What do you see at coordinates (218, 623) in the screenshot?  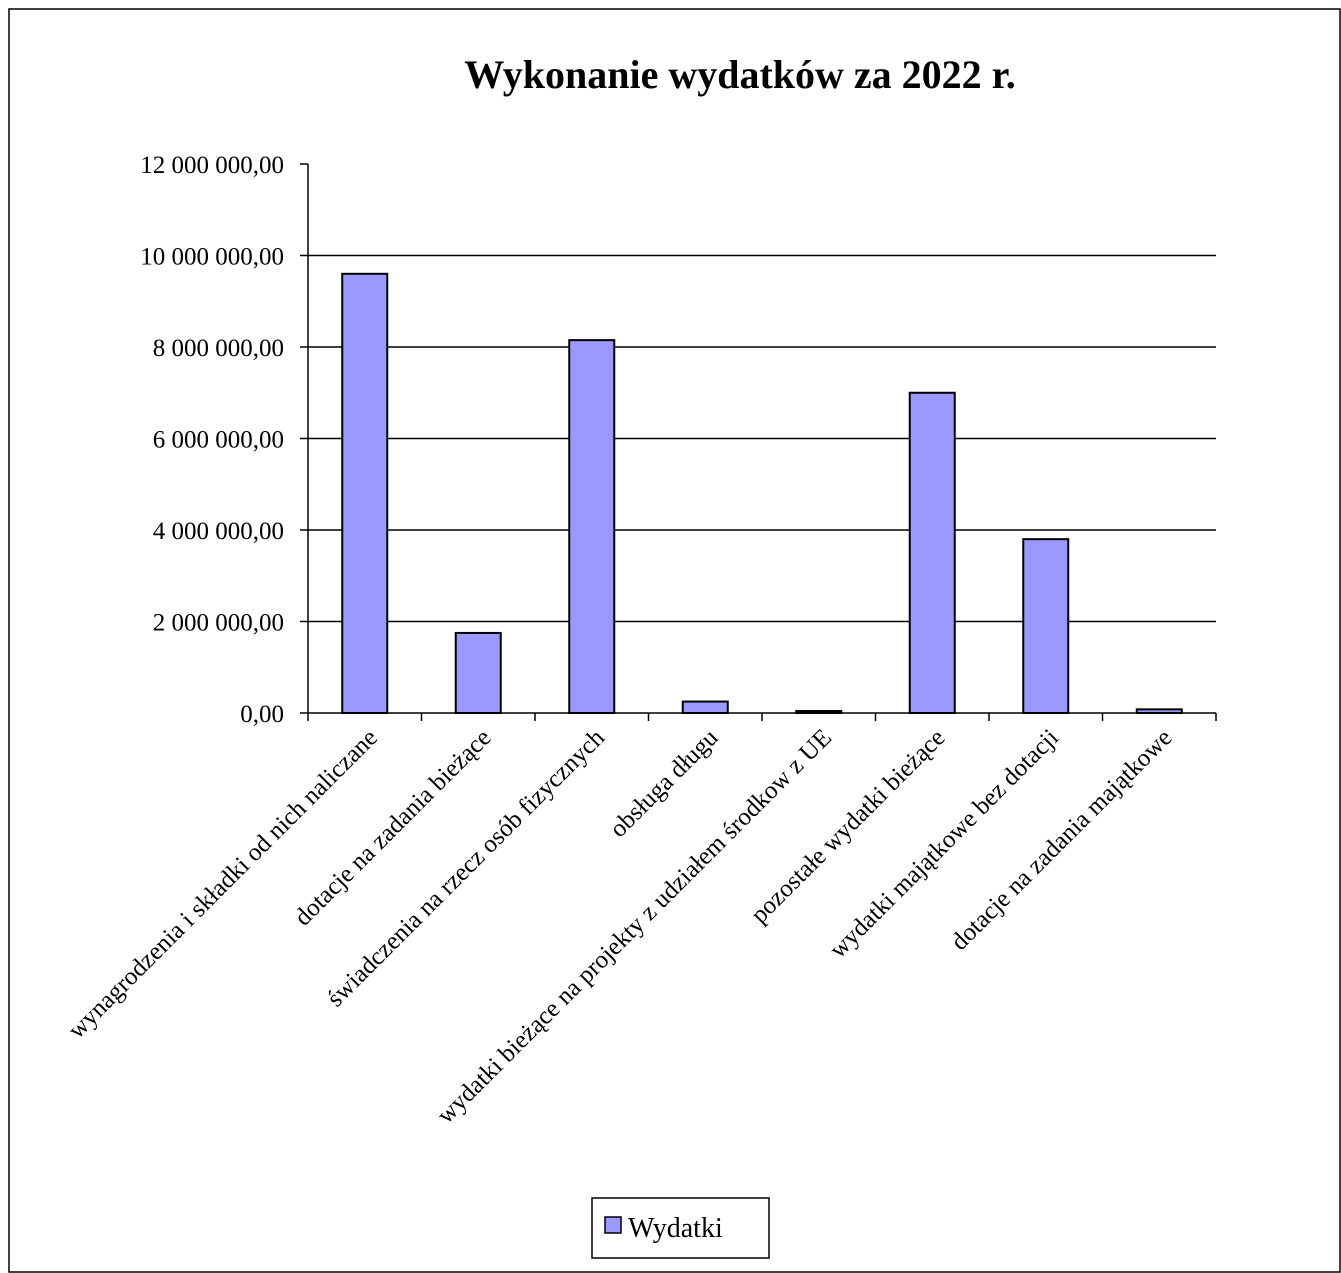 I see `y-tick-label: 2 000 000,00` at bounding box center [218, 623].